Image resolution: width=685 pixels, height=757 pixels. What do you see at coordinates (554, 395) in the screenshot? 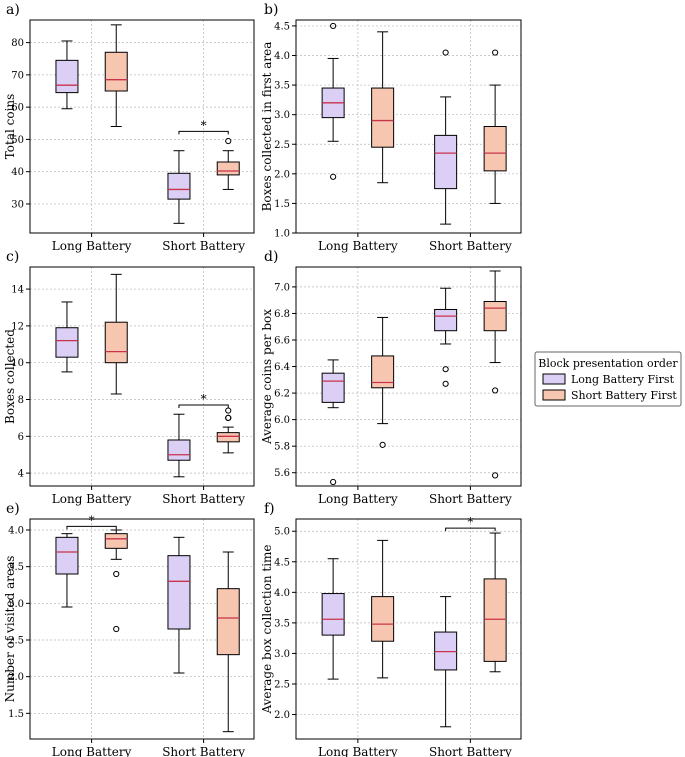
I see `legend-swatch-short-battery-first` at bounding box center [554, 395].